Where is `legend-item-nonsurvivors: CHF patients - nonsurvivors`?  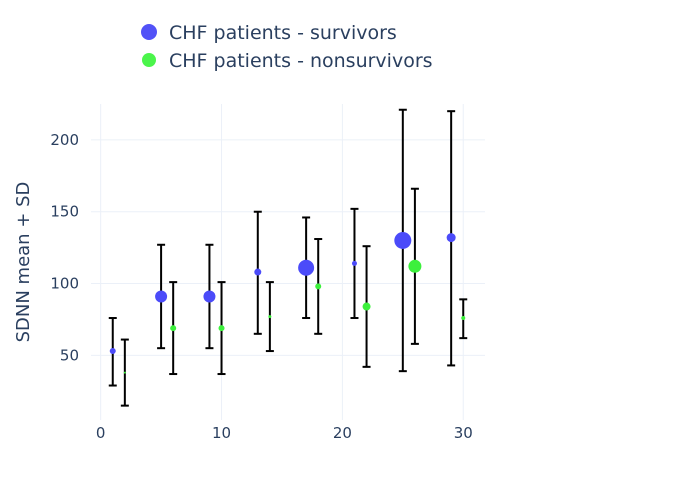
legend-item-nonsurvivors: CHF patients - nonsurvivors is located at coordinates (287, 61).